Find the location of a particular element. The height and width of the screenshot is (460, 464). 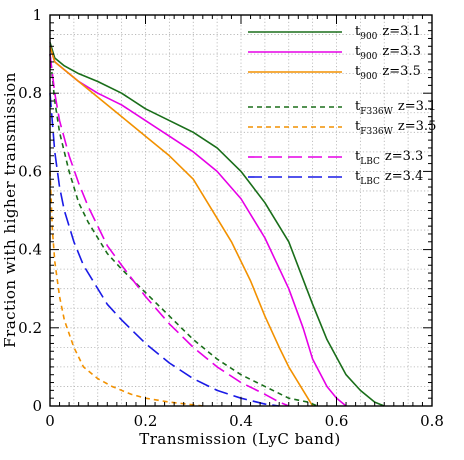

legend-label-5: tF336W z=3.5 is located at coordinates (395, 128).